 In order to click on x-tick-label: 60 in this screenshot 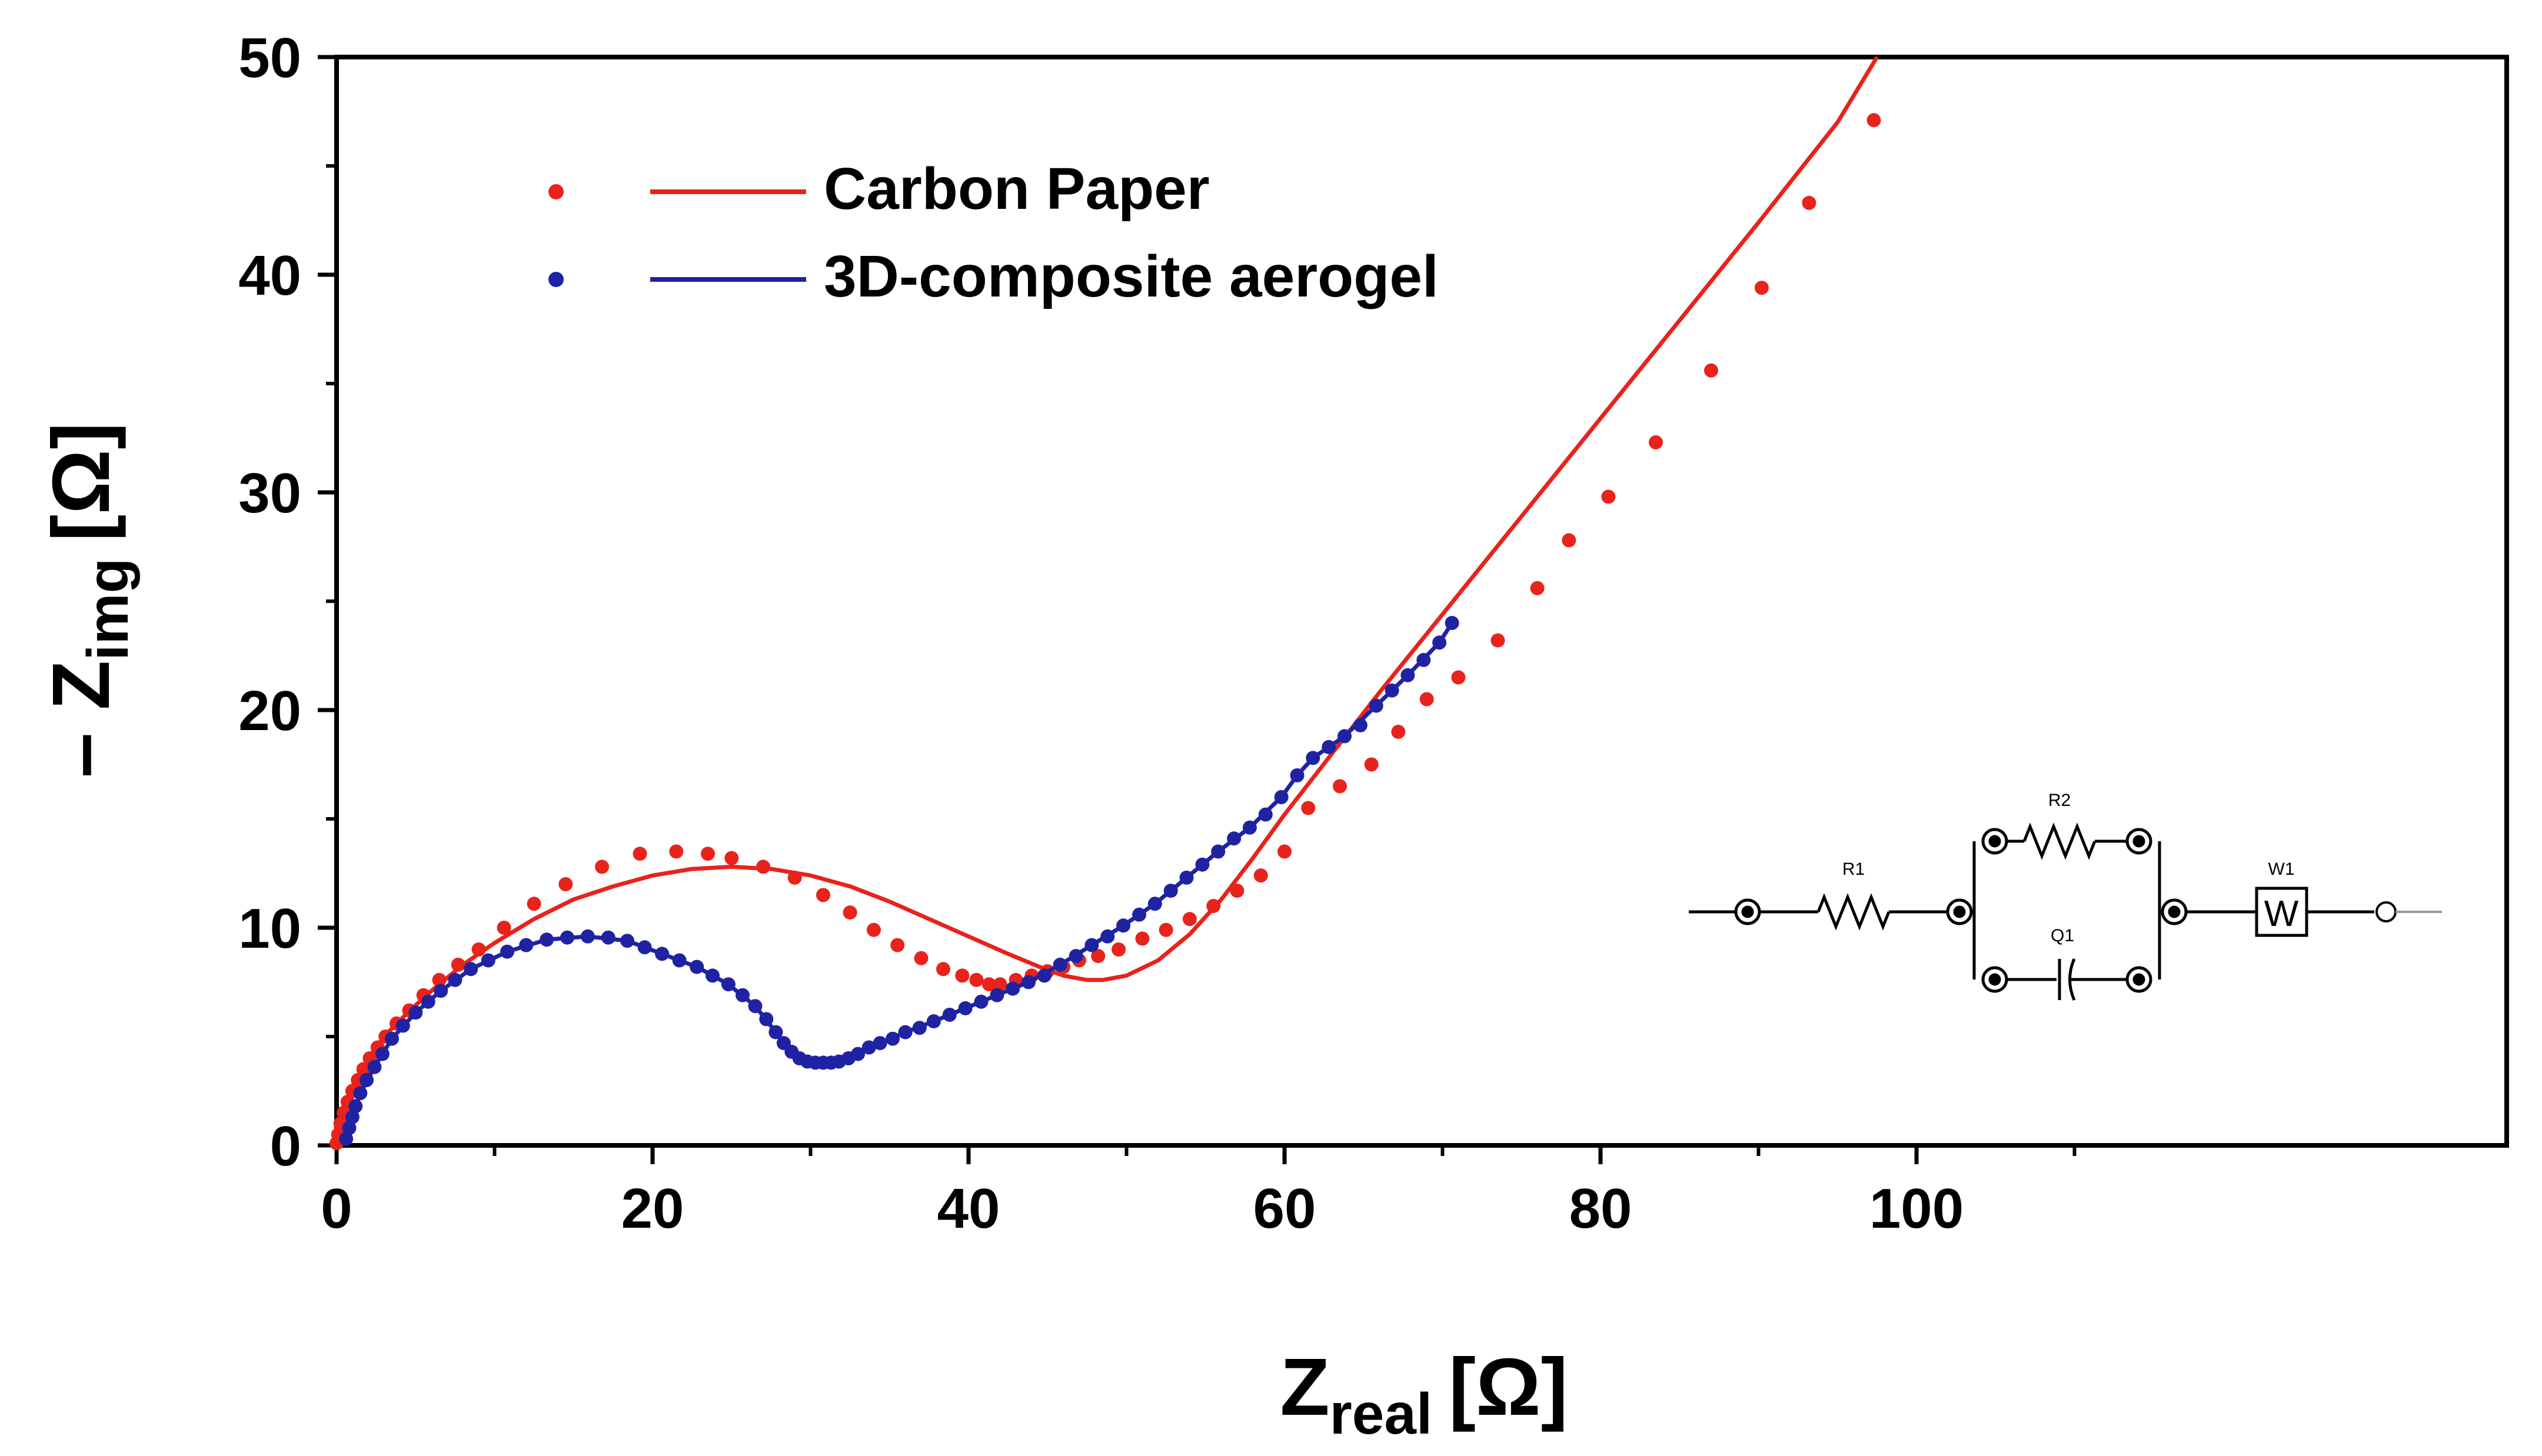, I will do `click(1284, 1208)`.